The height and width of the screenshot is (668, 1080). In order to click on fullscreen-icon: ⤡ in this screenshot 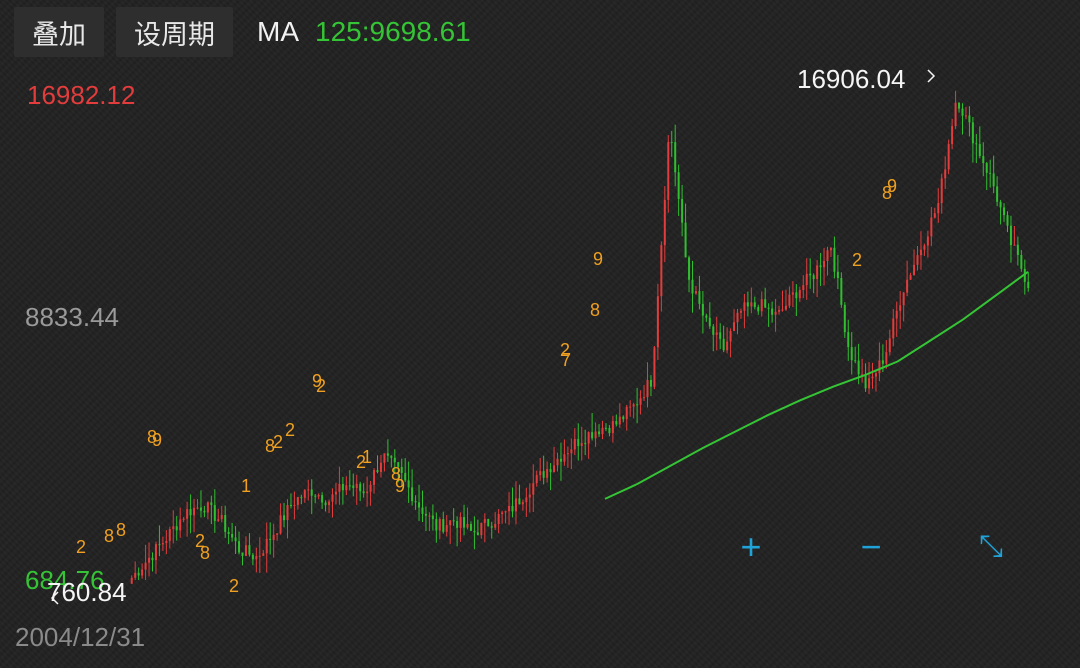, I will do `click(991, 546)`.